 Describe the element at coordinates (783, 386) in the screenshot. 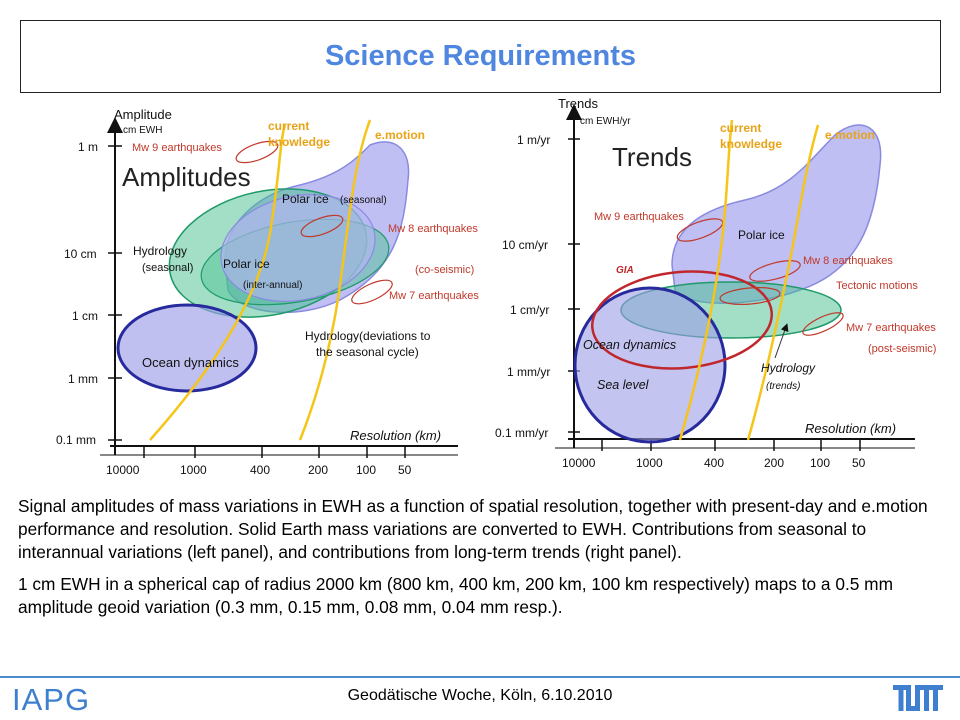

I see `right-hydro-label-b: (trends)` at that location.